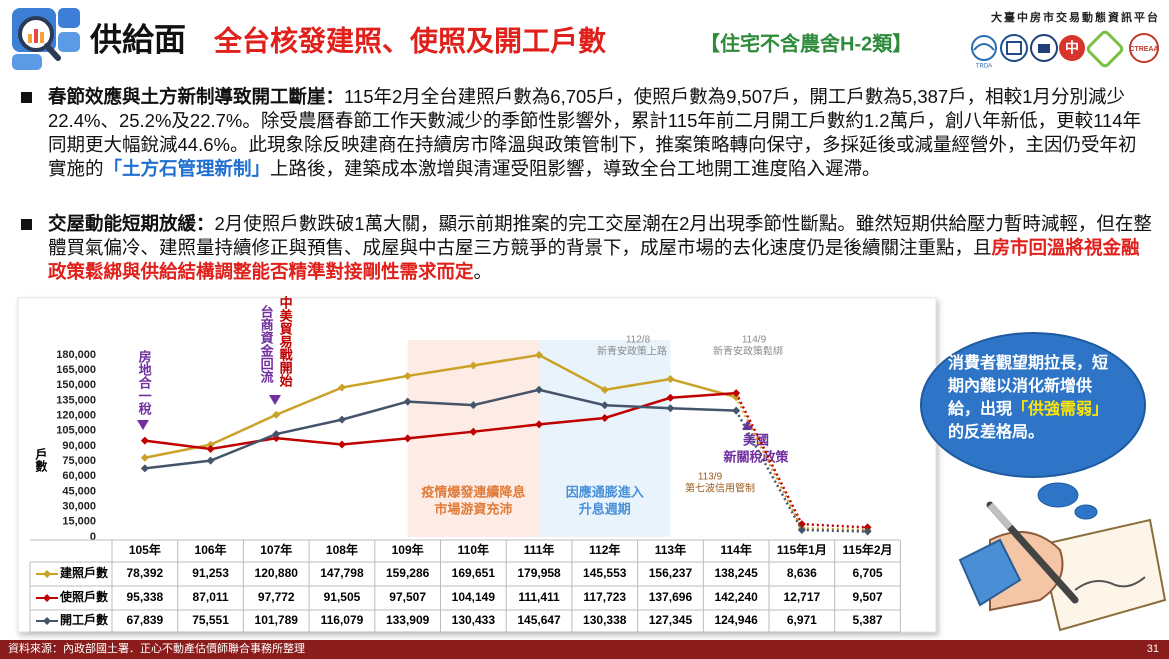  What do you see at coordinates (605, 491) in the screenshot?
I see `region-label: 因應通膨進入` at bounding box center [605, 491].